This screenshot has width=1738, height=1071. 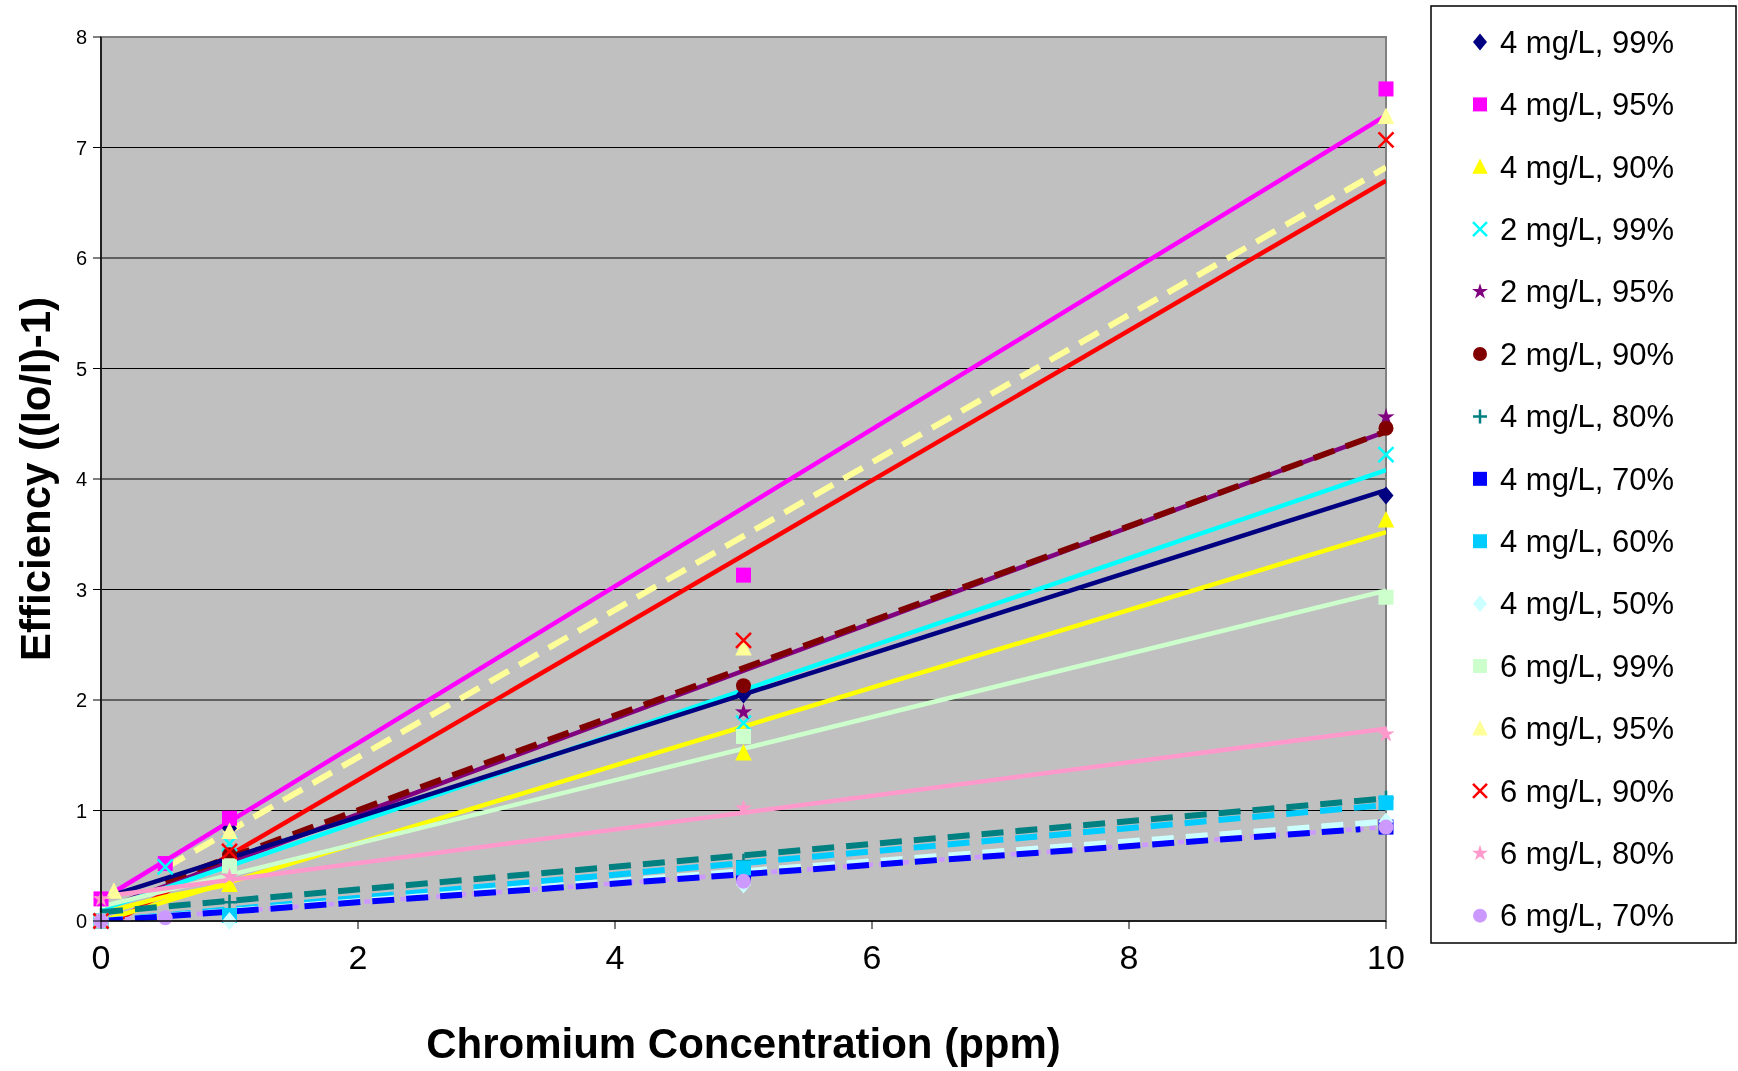 What do you see at coordinates (81, 368) in the screenshot?
I see `y-tick-label: 5` at bounding box center [81, 368].